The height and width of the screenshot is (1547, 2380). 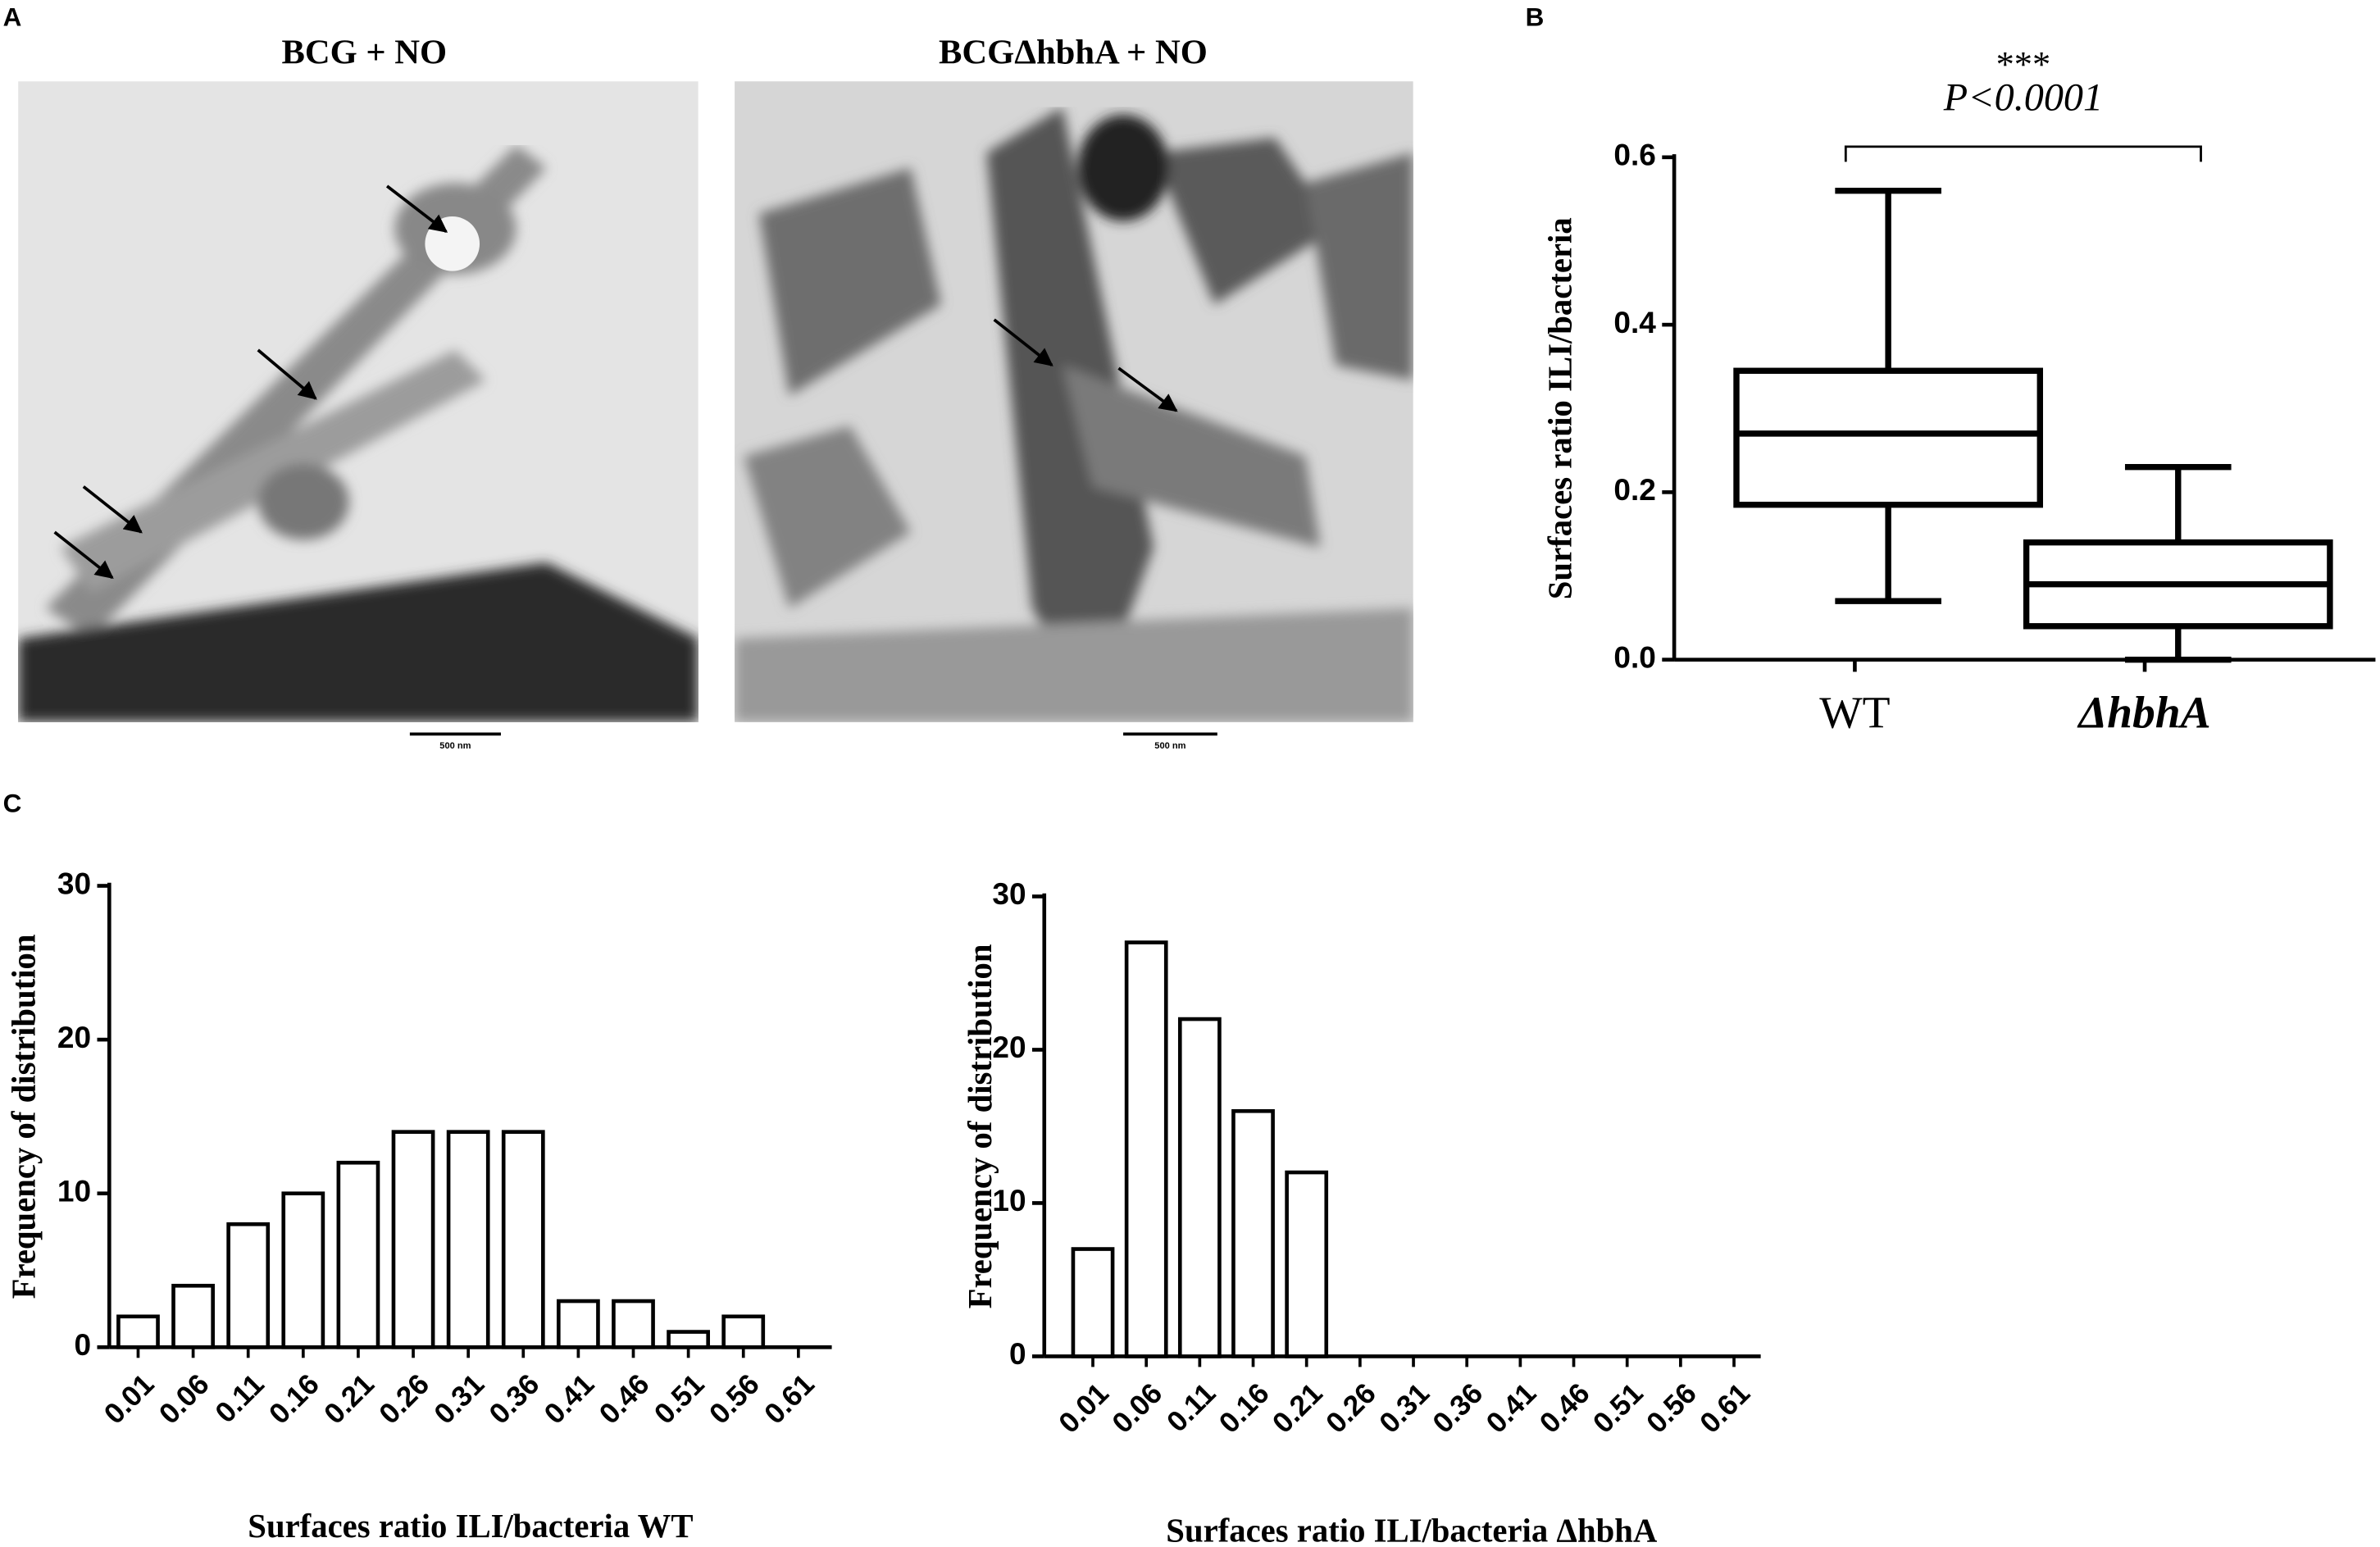 I want to click on y-axis-label: Surfaces ratio ILI/bacteria, so click(x=1559, y=408).